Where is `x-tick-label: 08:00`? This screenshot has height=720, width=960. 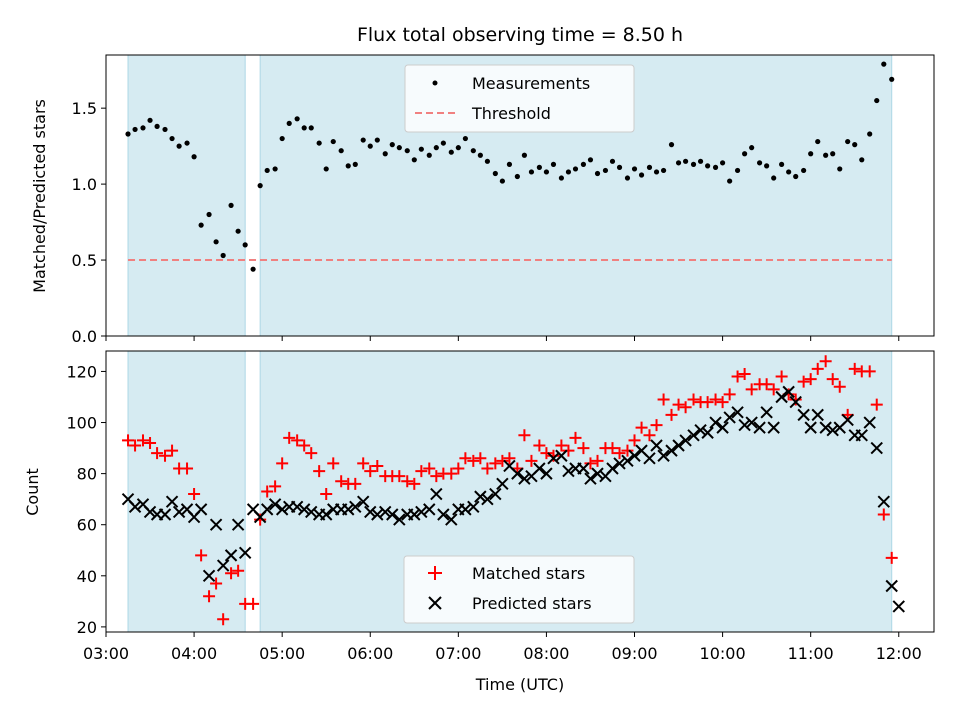
x-tick-label: 08:00 is located at coordinates (546, 653).